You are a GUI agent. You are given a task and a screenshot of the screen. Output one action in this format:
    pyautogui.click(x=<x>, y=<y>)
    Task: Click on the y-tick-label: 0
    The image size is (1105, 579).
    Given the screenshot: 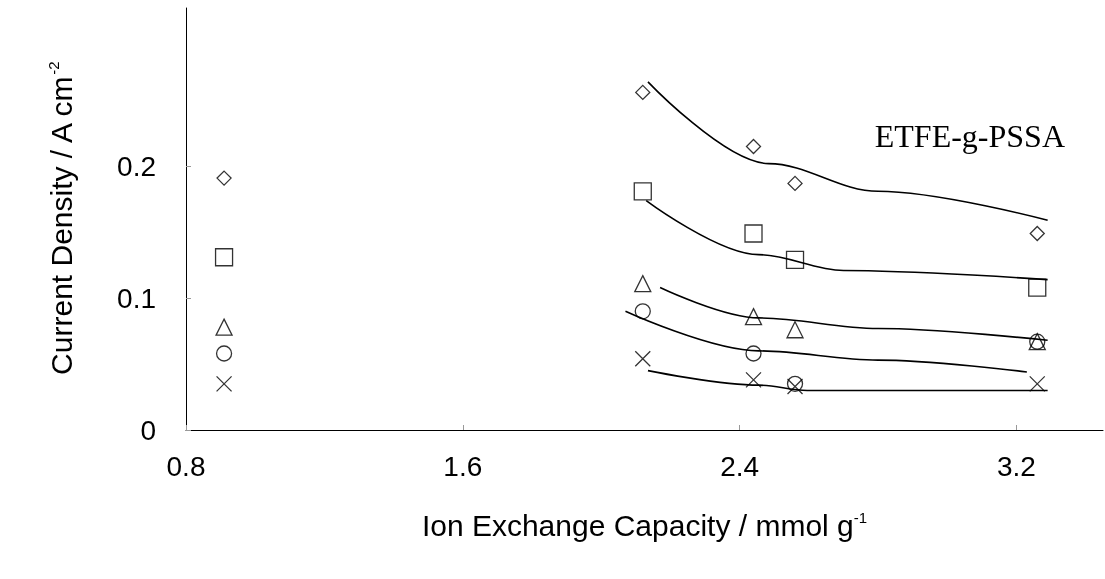 What is the action you would take?
    pyautogui.click(x=148, y=430)
    